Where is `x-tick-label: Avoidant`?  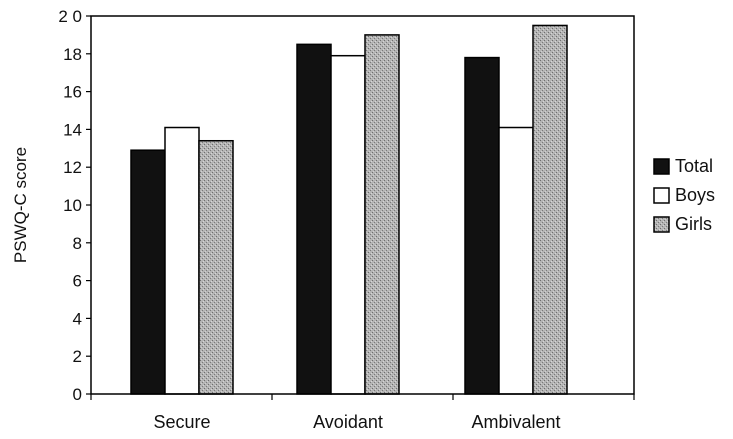 x-tick-label: Avoidant is located at coordinates (348, 422).